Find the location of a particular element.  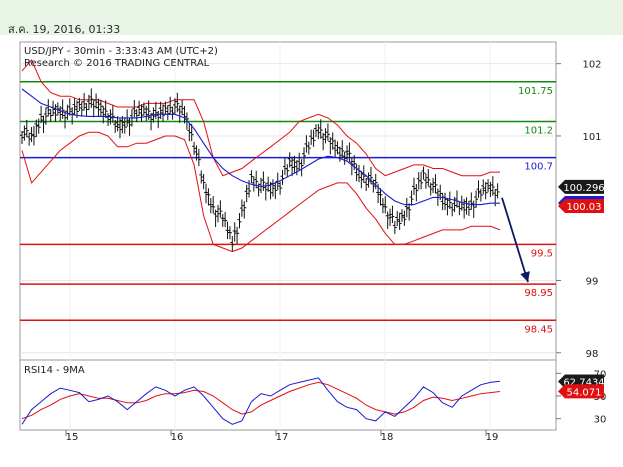

x-tick-label: 17 is located at coordinates (282, 437).